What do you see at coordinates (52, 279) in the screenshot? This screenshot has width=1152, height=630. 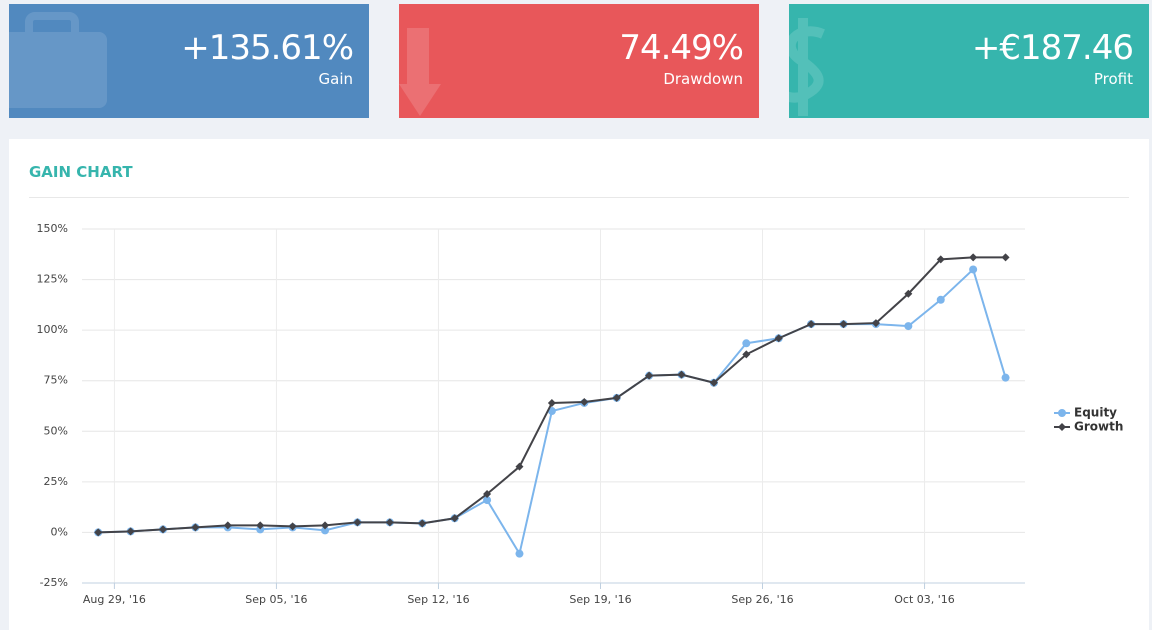 I see `y-tick-label: 125%` at bounding box center [52, 279].